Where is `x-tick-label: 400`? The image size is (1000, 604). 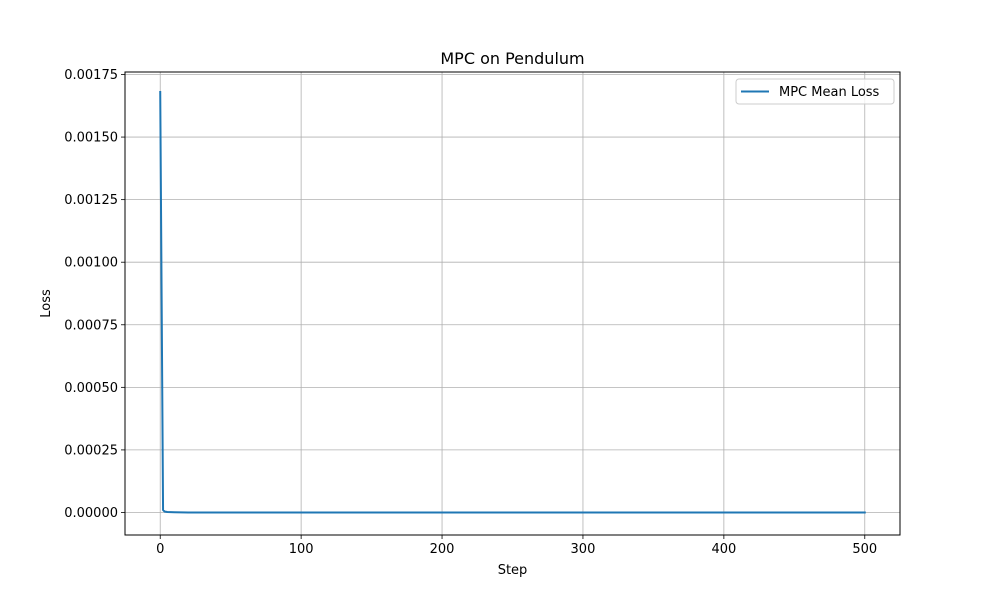 x-tick-label: 400 is located at coordinates (723, 549).